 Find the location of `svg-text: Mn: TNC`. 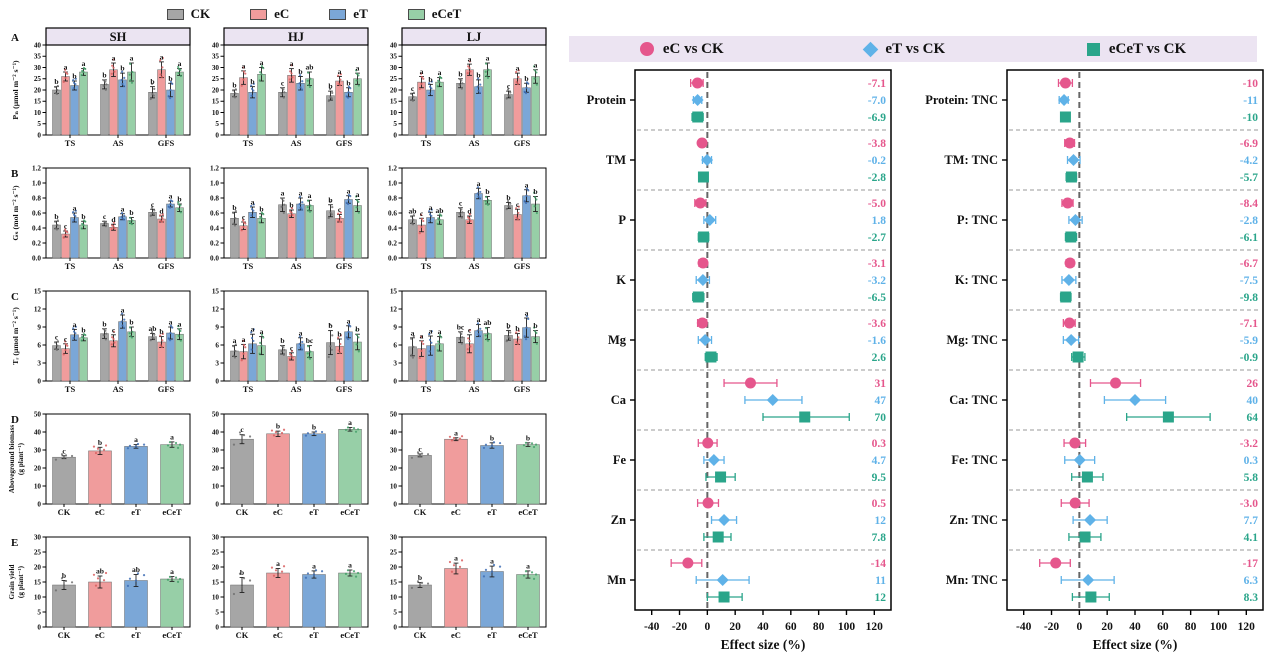

svg-text: Mn: TNC is located at coordinates (972, 580).